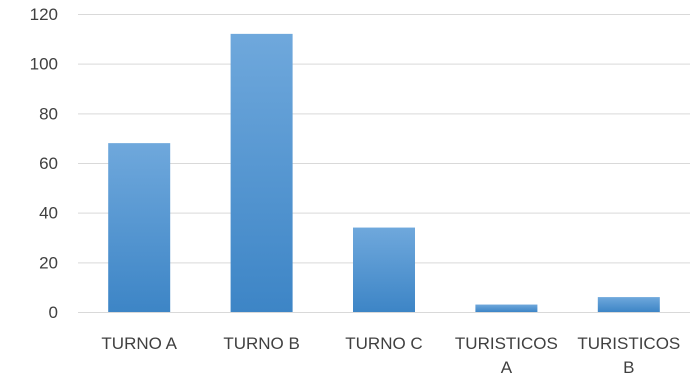  I want to click on x-category-label-turisticos-a: TURISTICOS A, so click(506, 355).